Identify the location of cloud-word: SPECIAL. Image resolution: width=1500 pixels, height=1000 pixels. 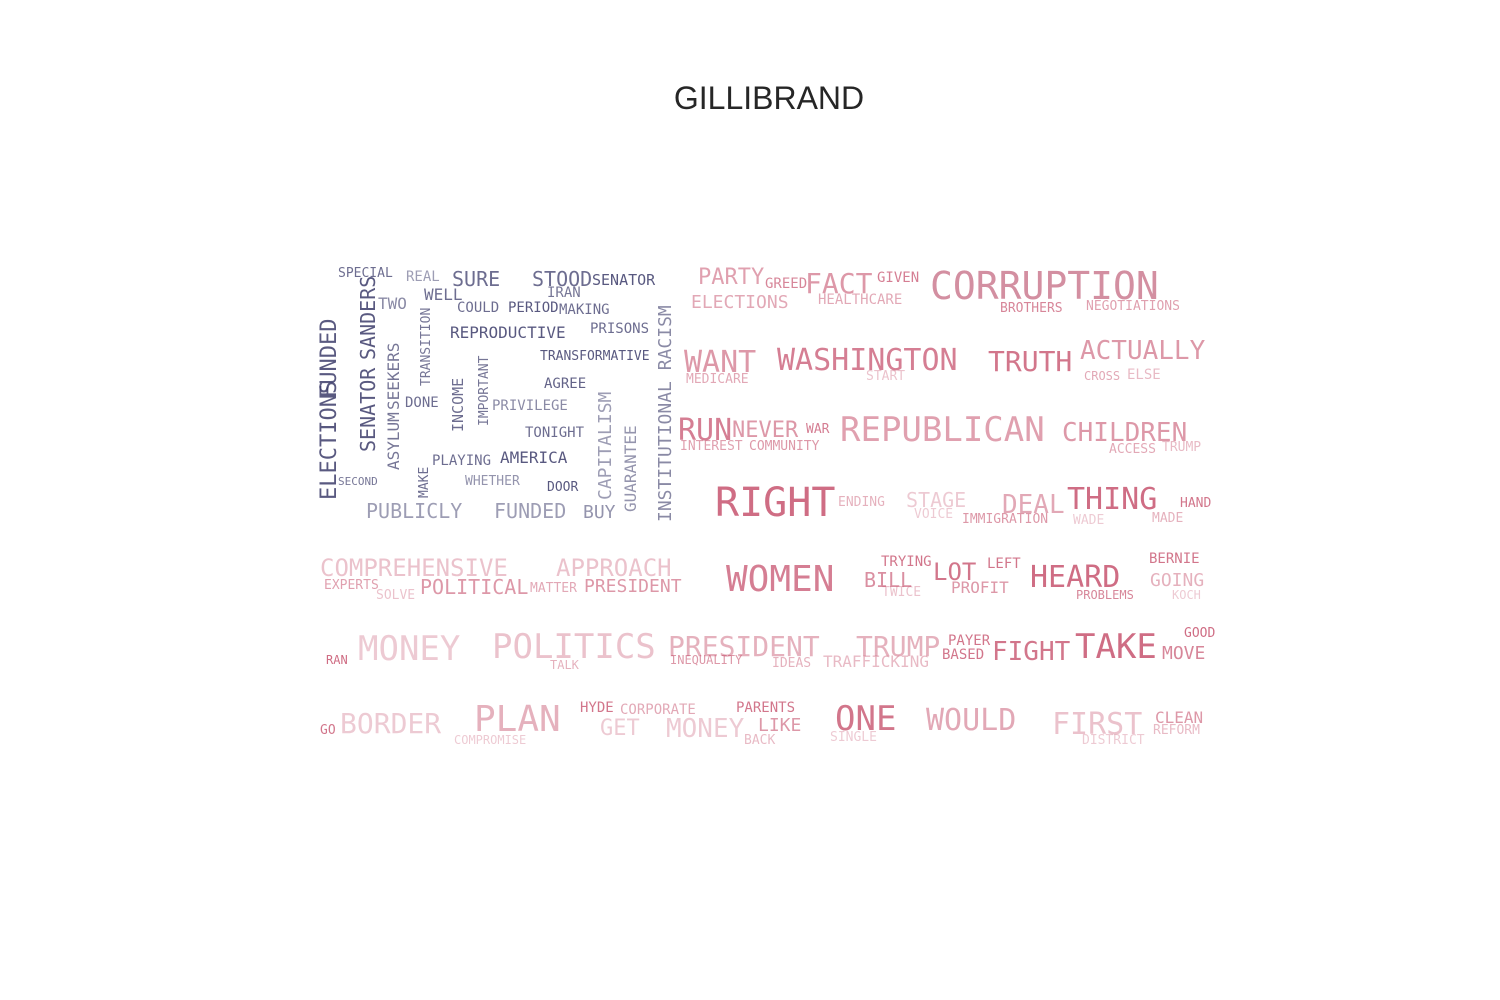
(365, 273).